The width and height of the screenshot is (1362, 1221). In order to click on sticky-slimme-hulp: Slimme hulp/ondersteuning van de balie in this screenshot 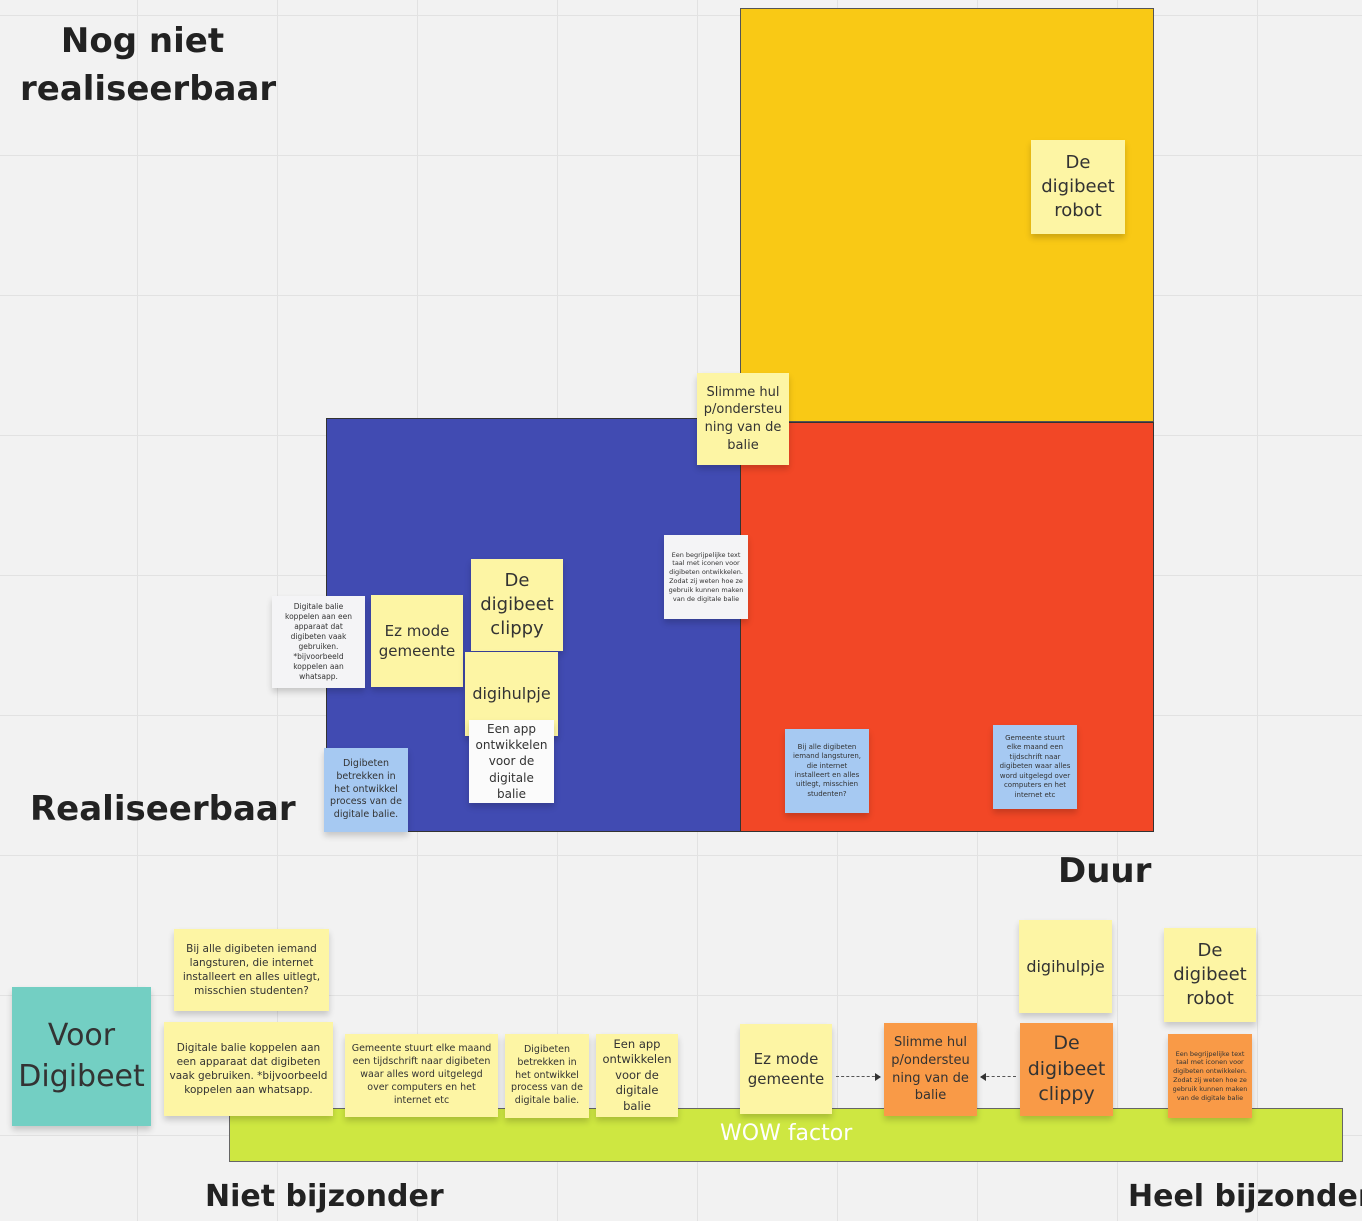, I will do `click(743, 419)`.